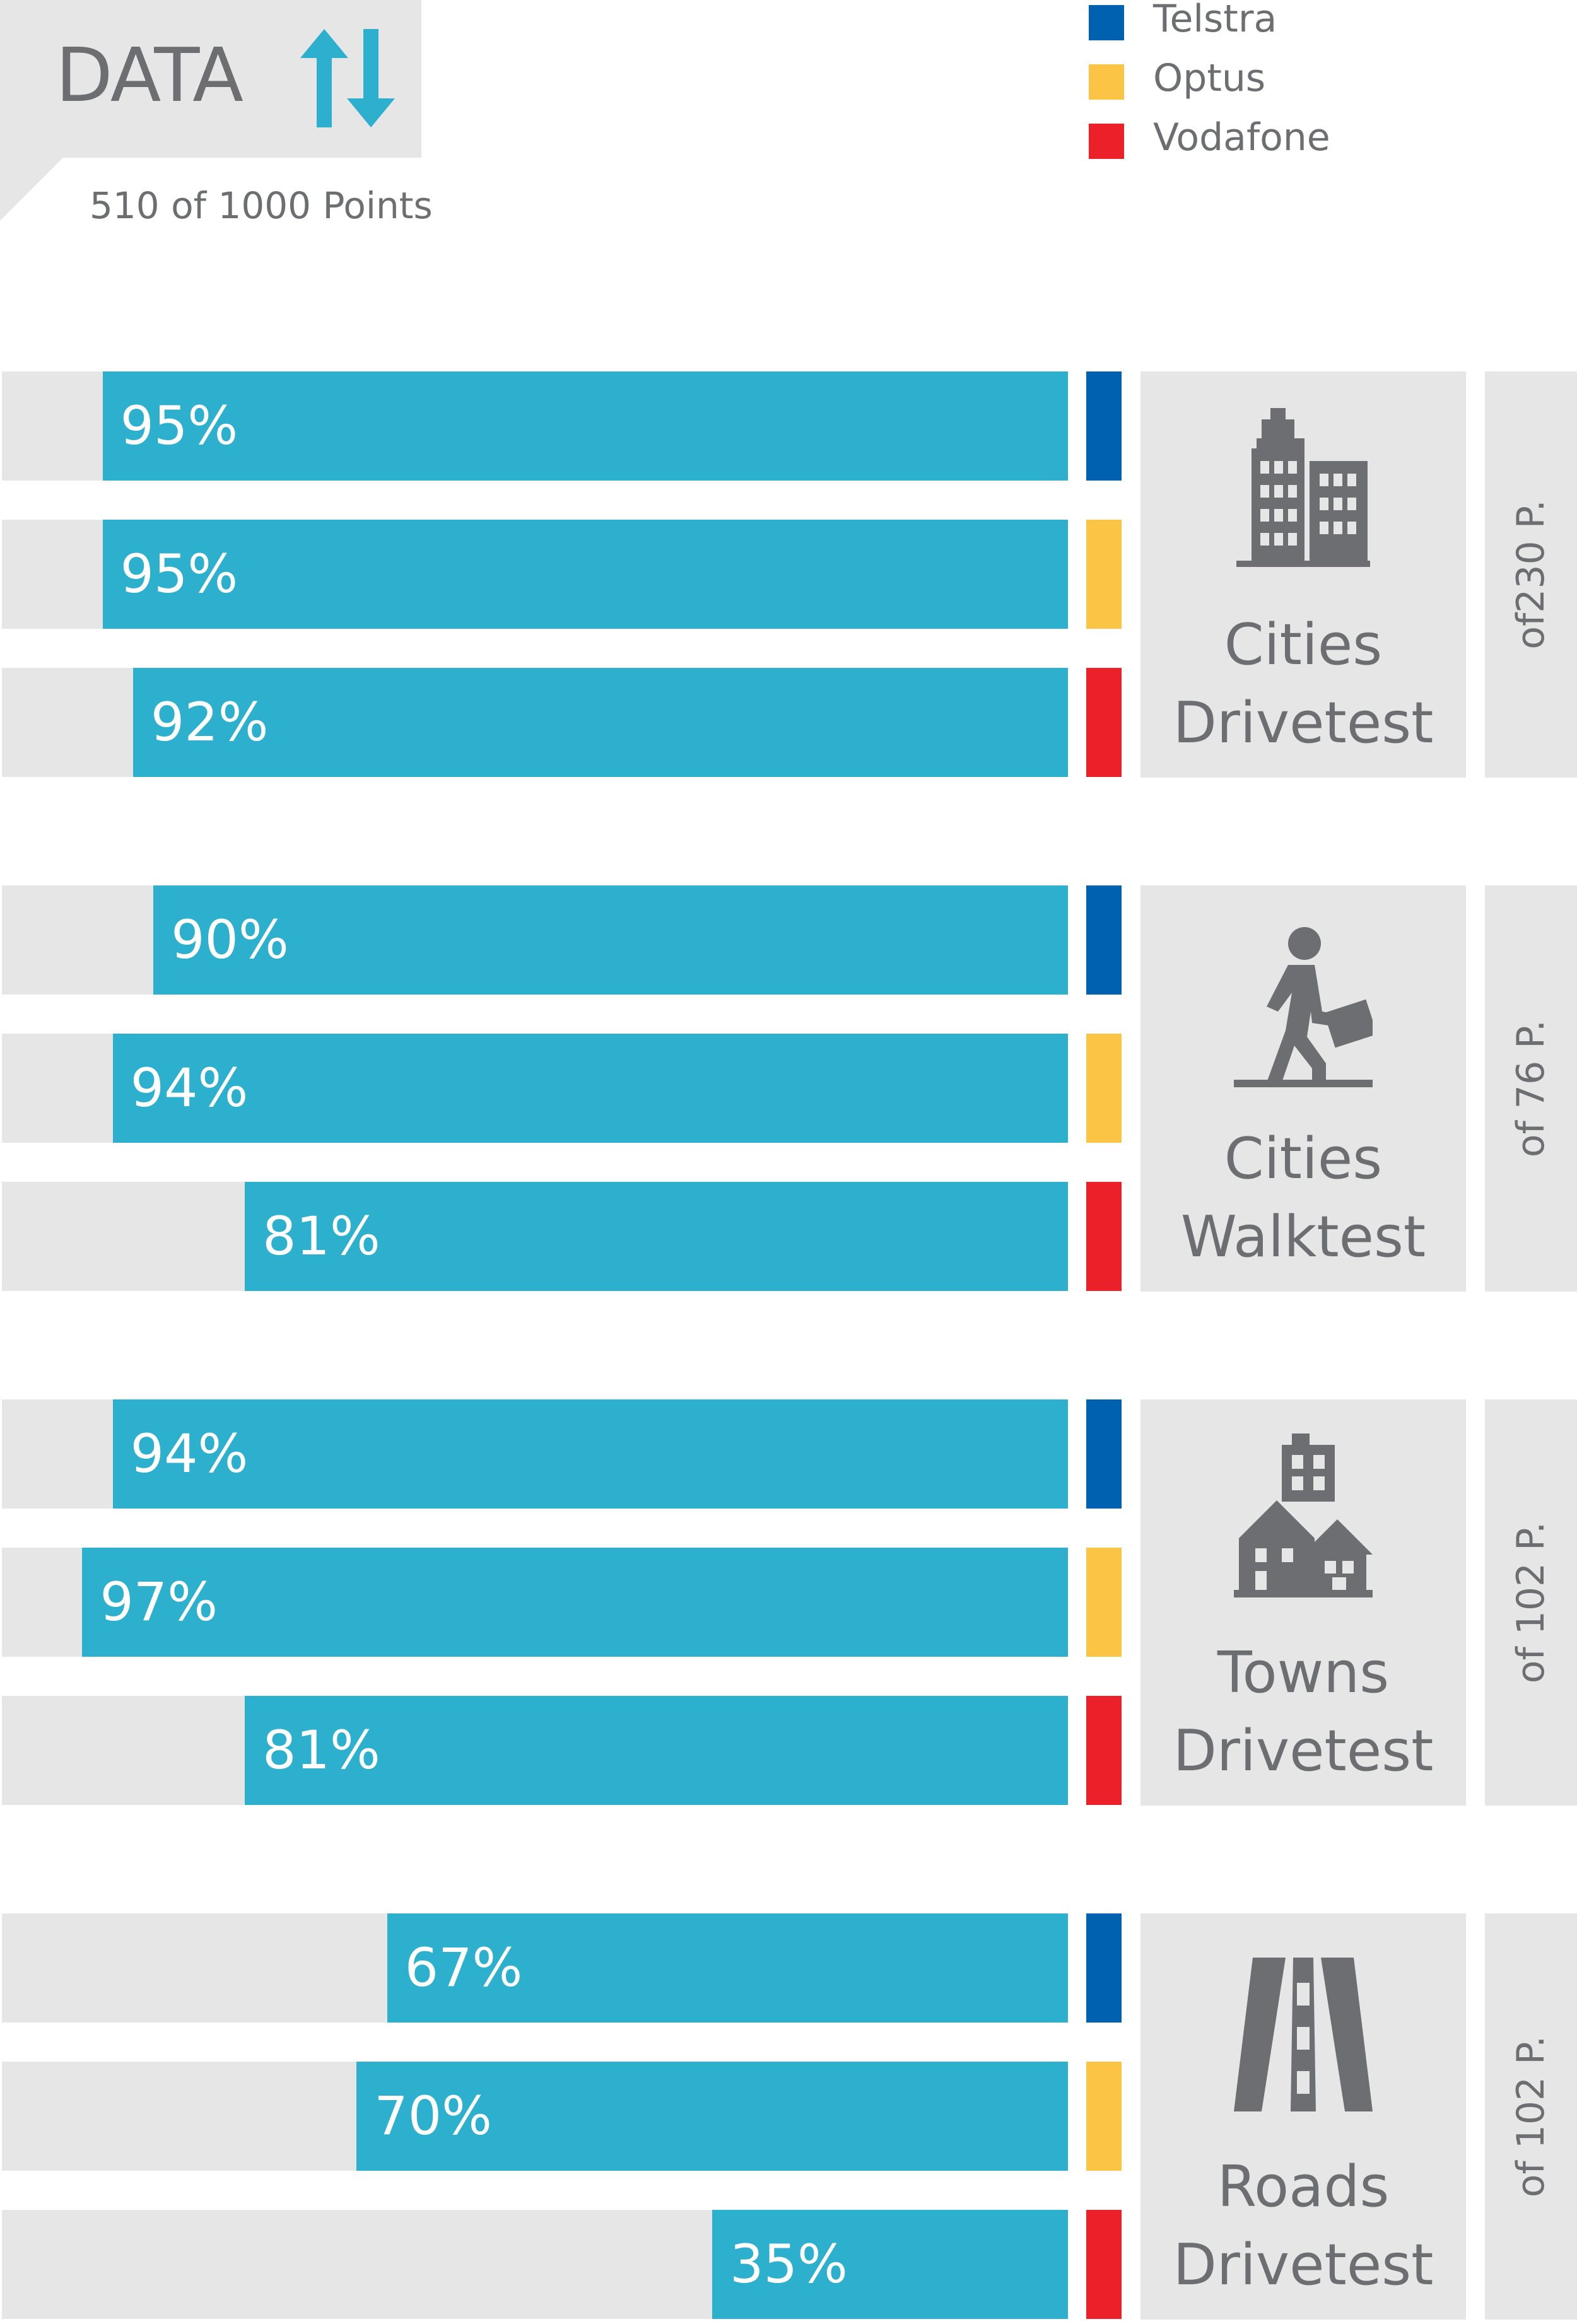 The image size is (1577, 2324). What do you see at coordinates (149, 75) in the screenshot?
I see `page-title: DATA` at bounding box center [149, 75].